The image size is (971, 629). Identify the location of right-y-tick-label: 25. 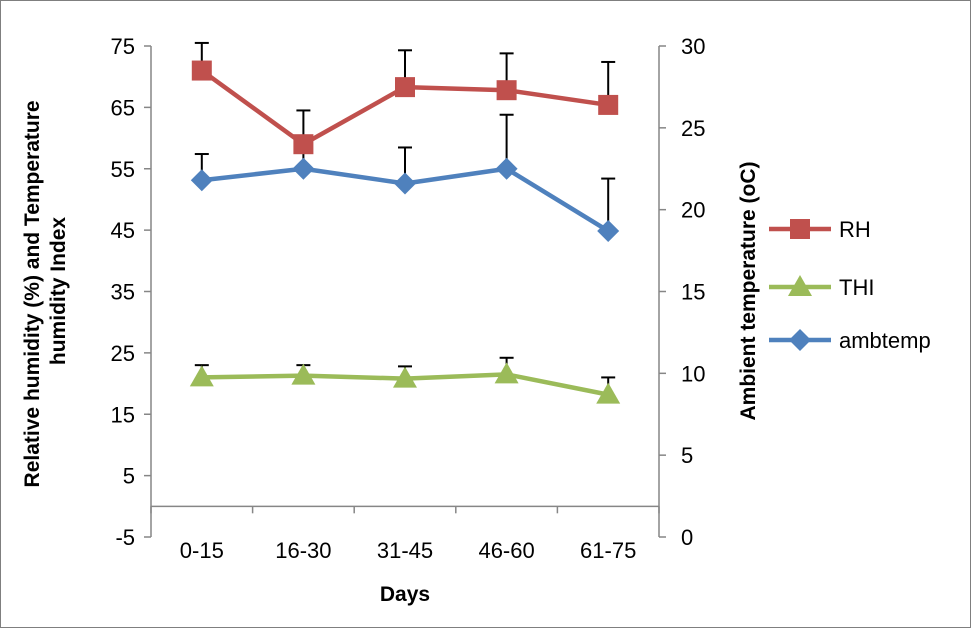
(693, 128).